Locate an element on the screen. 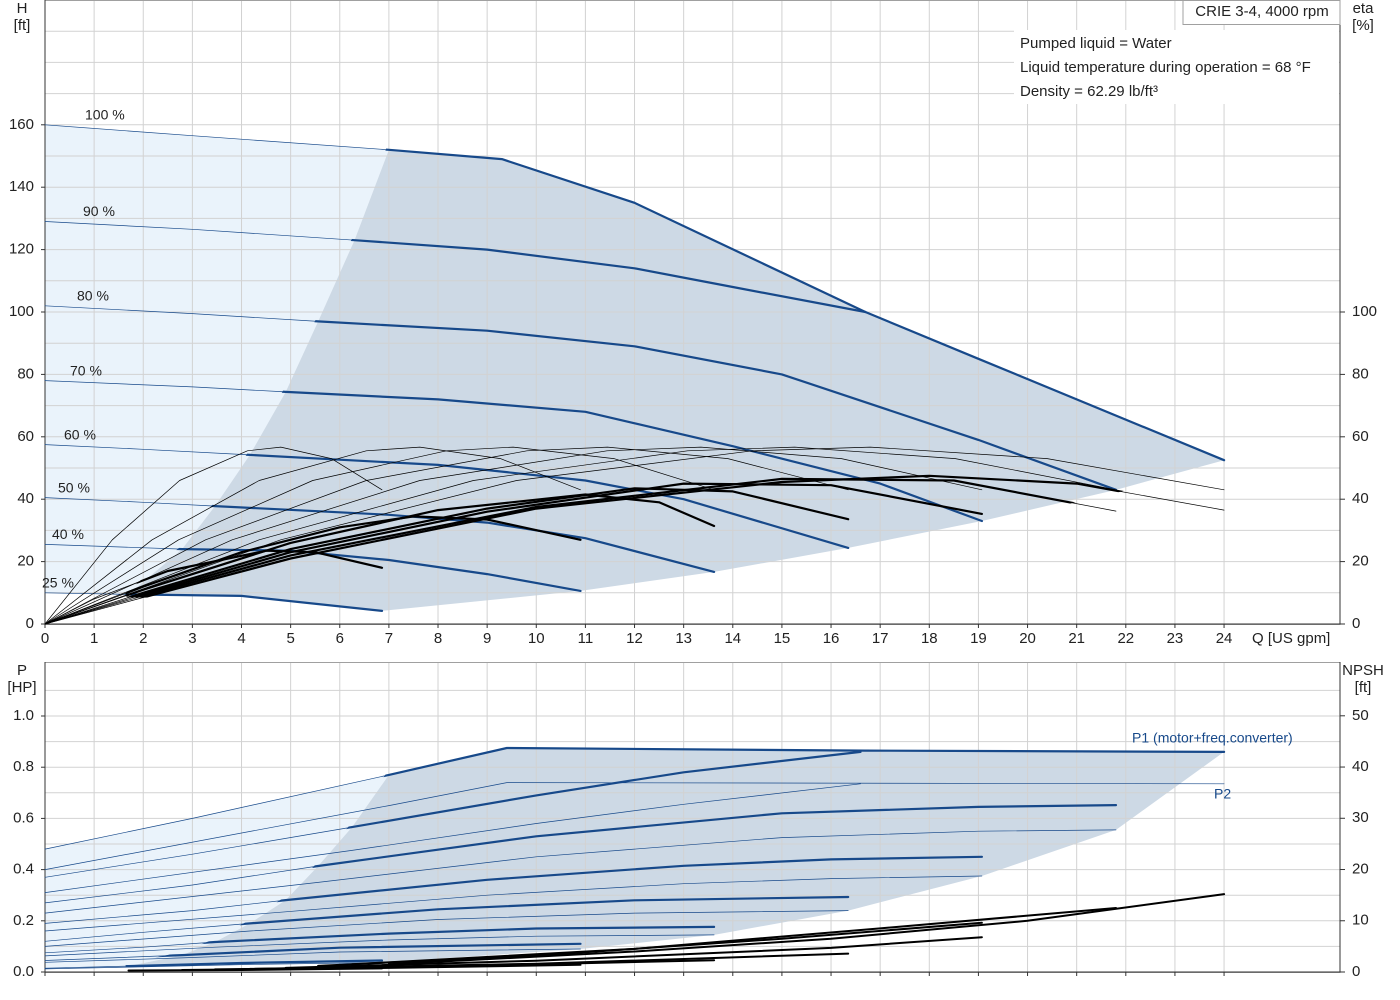 The image size is (1400, 1000). x-tick-label: 11 is located at coordinates (586, 638).